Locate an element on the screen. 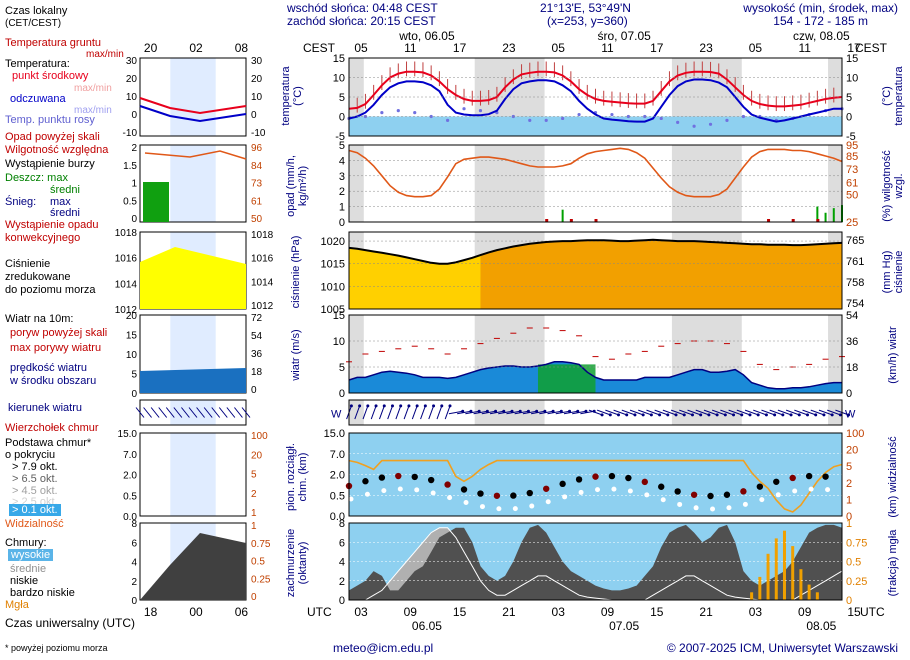 The image size is (910, 660). legend-tick-right: 20 is located at coordinates (257, 79).